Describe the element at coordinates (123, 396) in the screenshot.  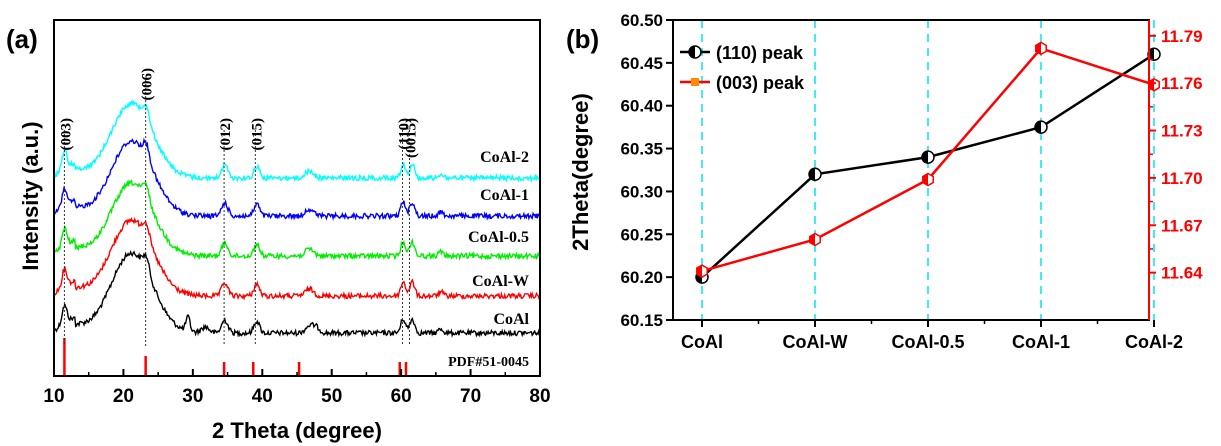
I see `x-tick-label-a: 20` at that location.